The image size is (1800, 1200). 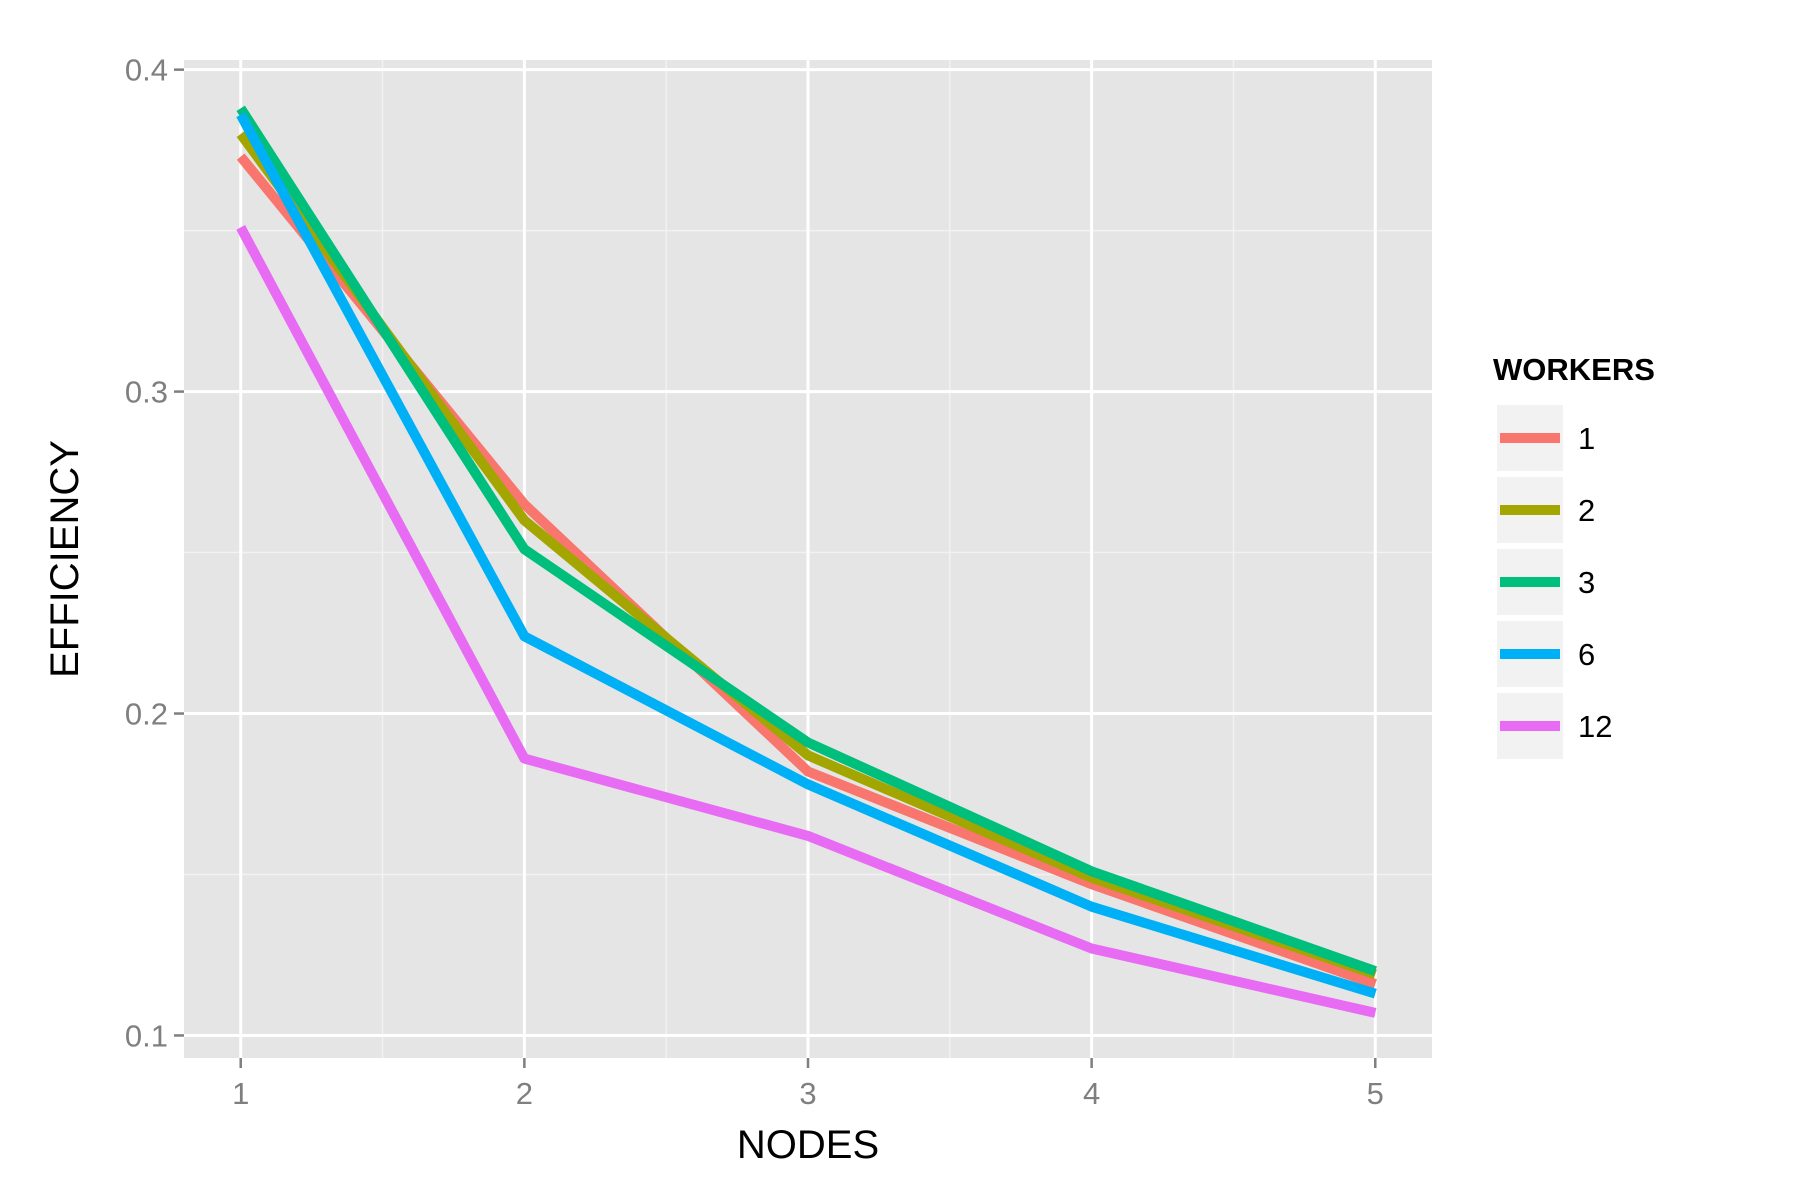 I want to click on x-tick-label: 4, so click(x=1091, y=1093).